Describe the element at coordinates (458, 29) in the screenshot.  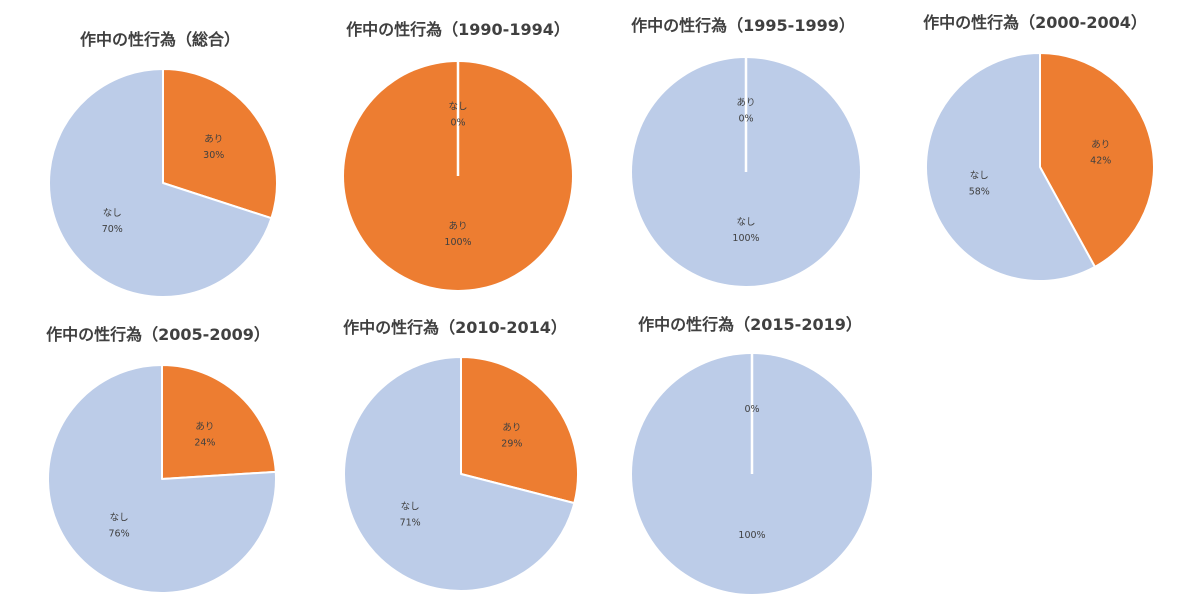
I see `chart-title: 作中の性行為（1990-1994）` at that location.